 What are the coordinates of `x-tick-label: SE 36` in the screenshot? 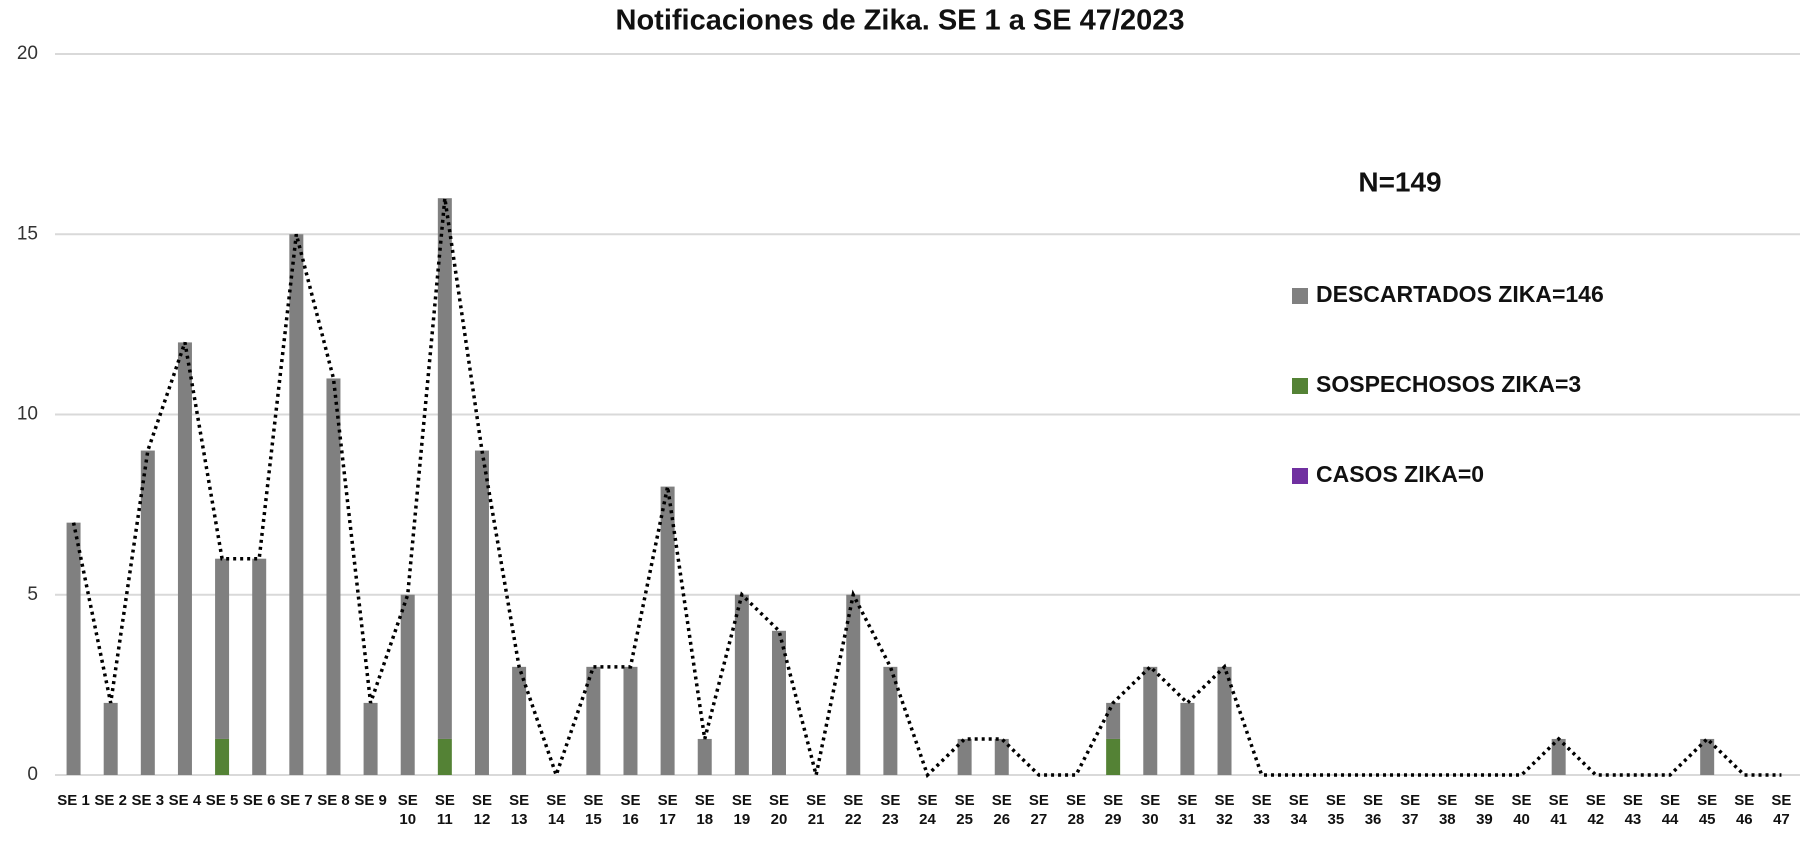 It's located at (1373, 810).